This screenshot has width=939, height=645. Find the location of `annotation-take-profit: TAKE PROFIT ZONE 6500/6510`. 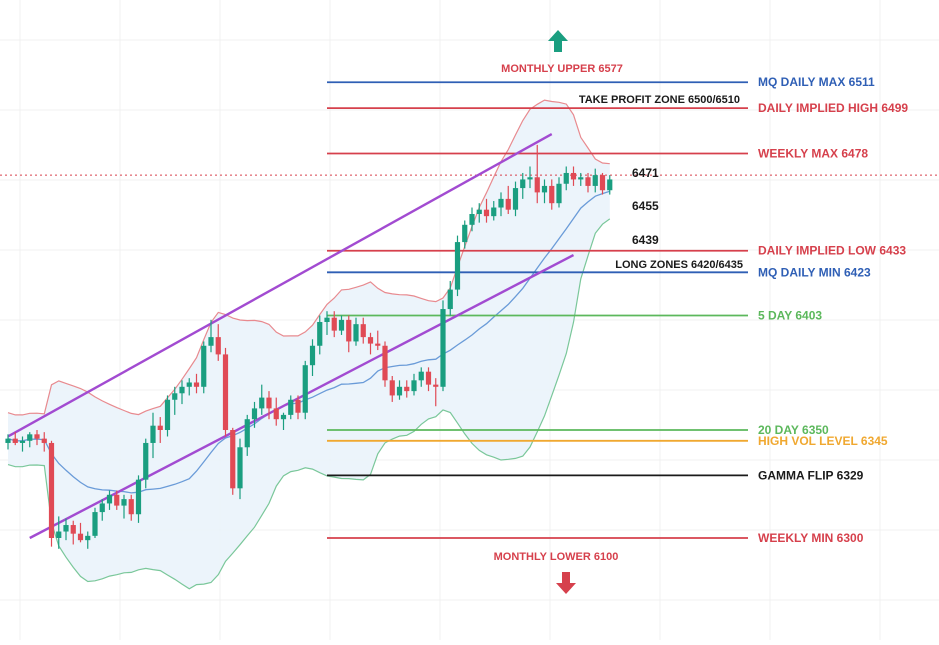

annotation-take-profit: TAKE PROFIT ZONE 6500/6510 is located at coordinates (659, 100).